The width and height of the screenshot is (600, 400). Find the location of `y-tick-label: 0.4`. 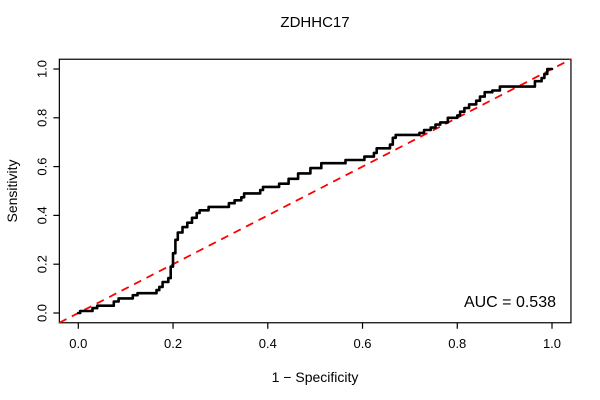

y-tick-label: 0.4 is located at coordinates (41, 215).